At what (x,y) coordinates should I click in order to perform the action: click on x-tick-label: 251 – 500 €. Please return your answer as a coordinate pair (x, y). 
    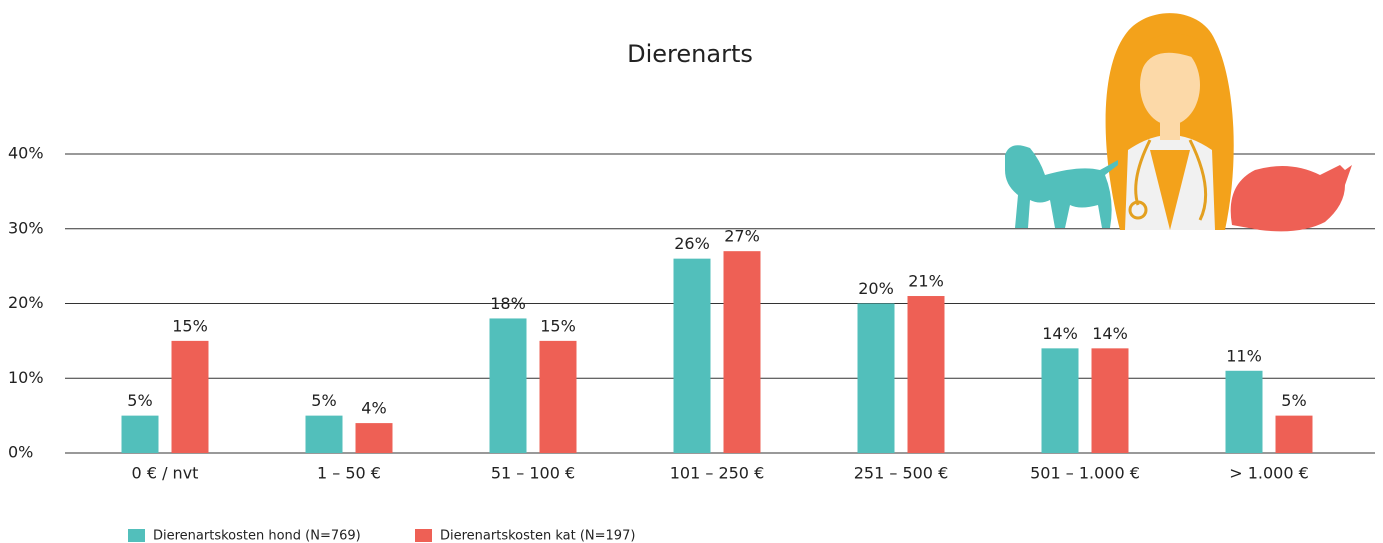
    Looking at the image, I should click on (901, 473).